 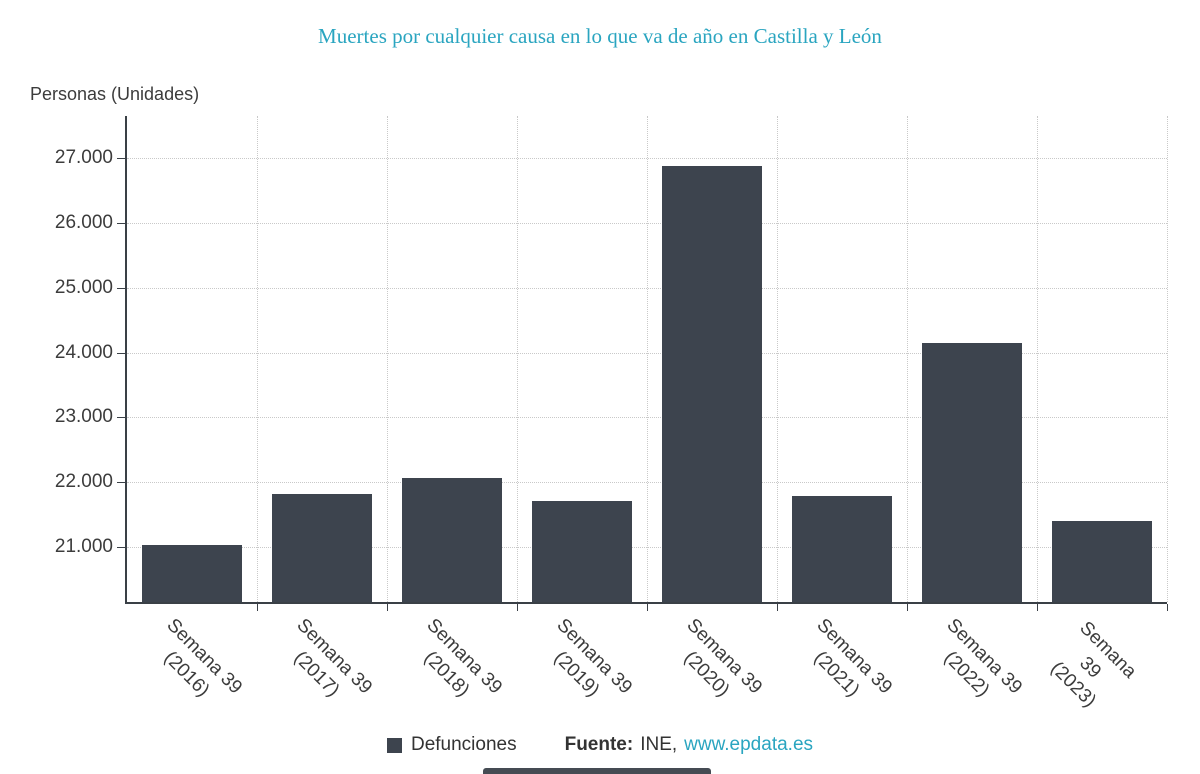 What do you see at coordinates (83, 482) in the screenshot?
I see `y-tick-label: 22.000` at bounding box center [83, 482].